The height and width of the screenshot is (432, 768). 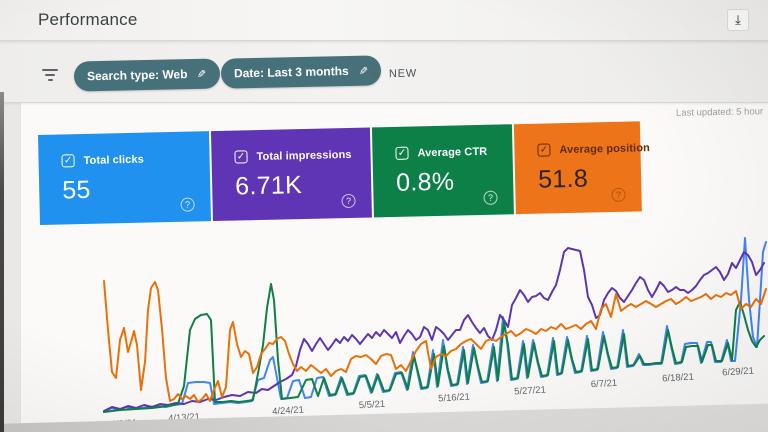 I want to click on app-header: Performance ⤓, so click(x=384, y=20).